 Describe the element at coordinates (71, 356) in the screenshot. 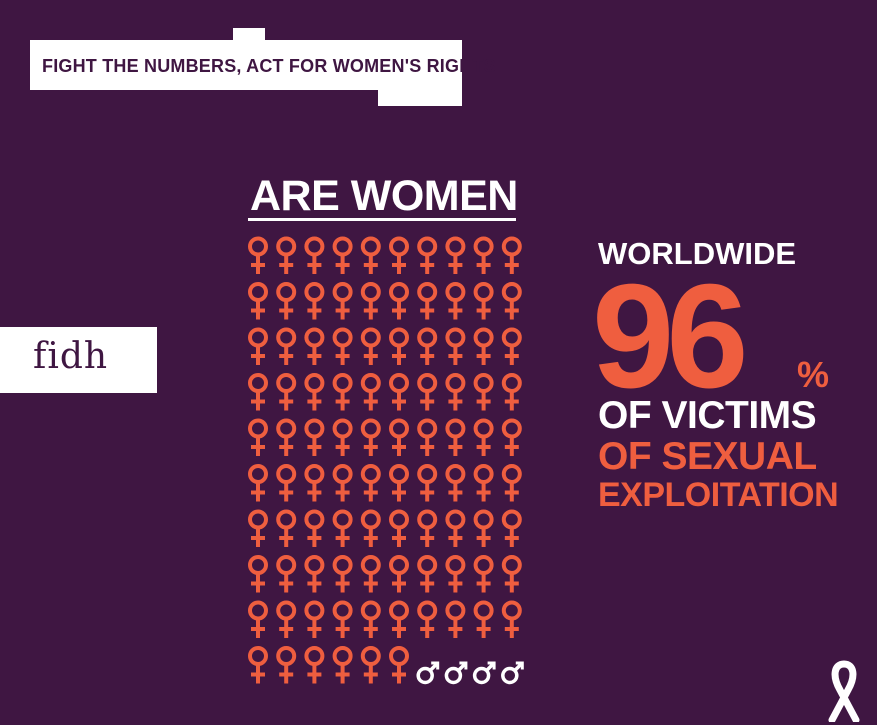

I see `fidh-logo: fidh` at that location.